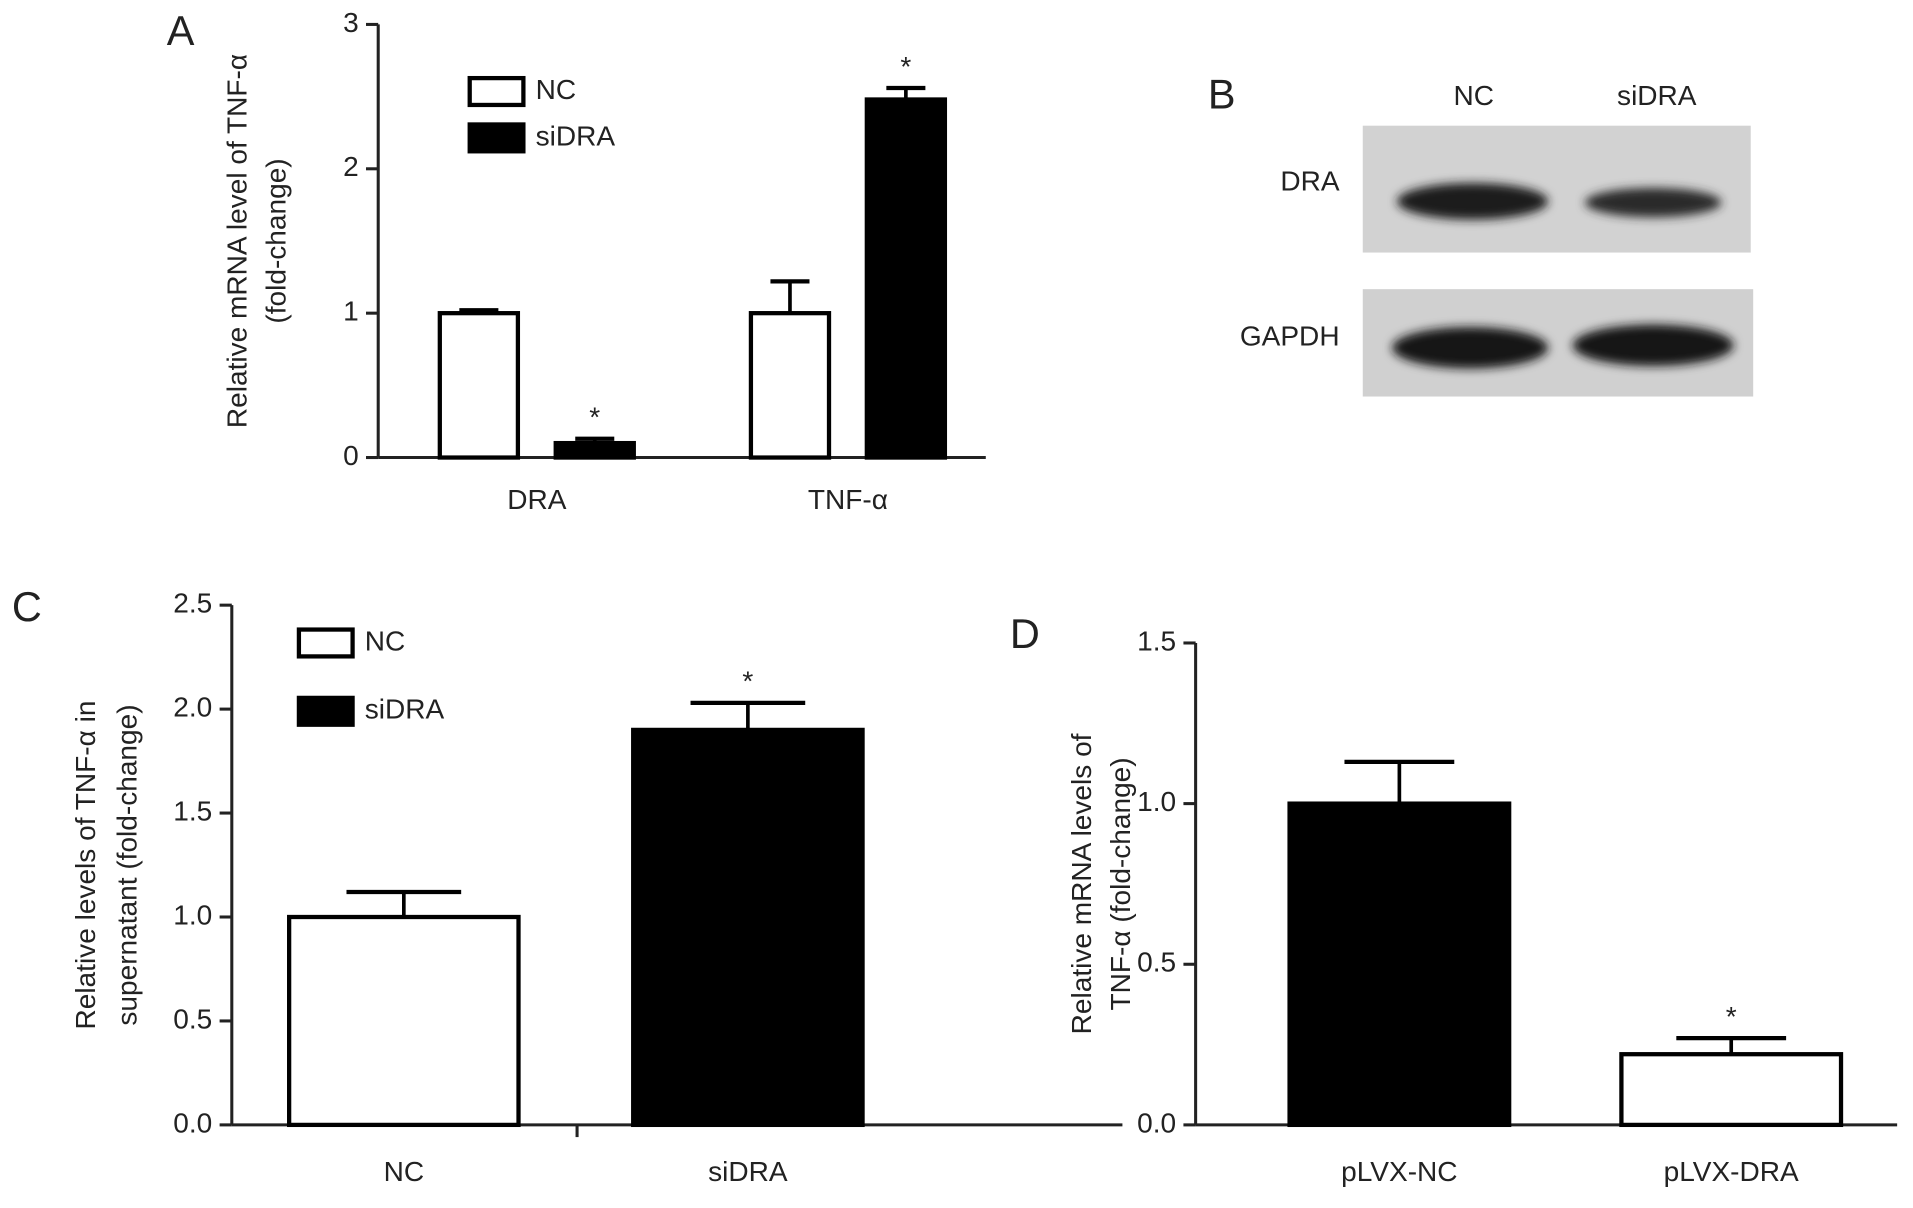 The width and height of the screenshot is (1913, 1208). I want to click on y-tick-label: 2, so click(351, 166).